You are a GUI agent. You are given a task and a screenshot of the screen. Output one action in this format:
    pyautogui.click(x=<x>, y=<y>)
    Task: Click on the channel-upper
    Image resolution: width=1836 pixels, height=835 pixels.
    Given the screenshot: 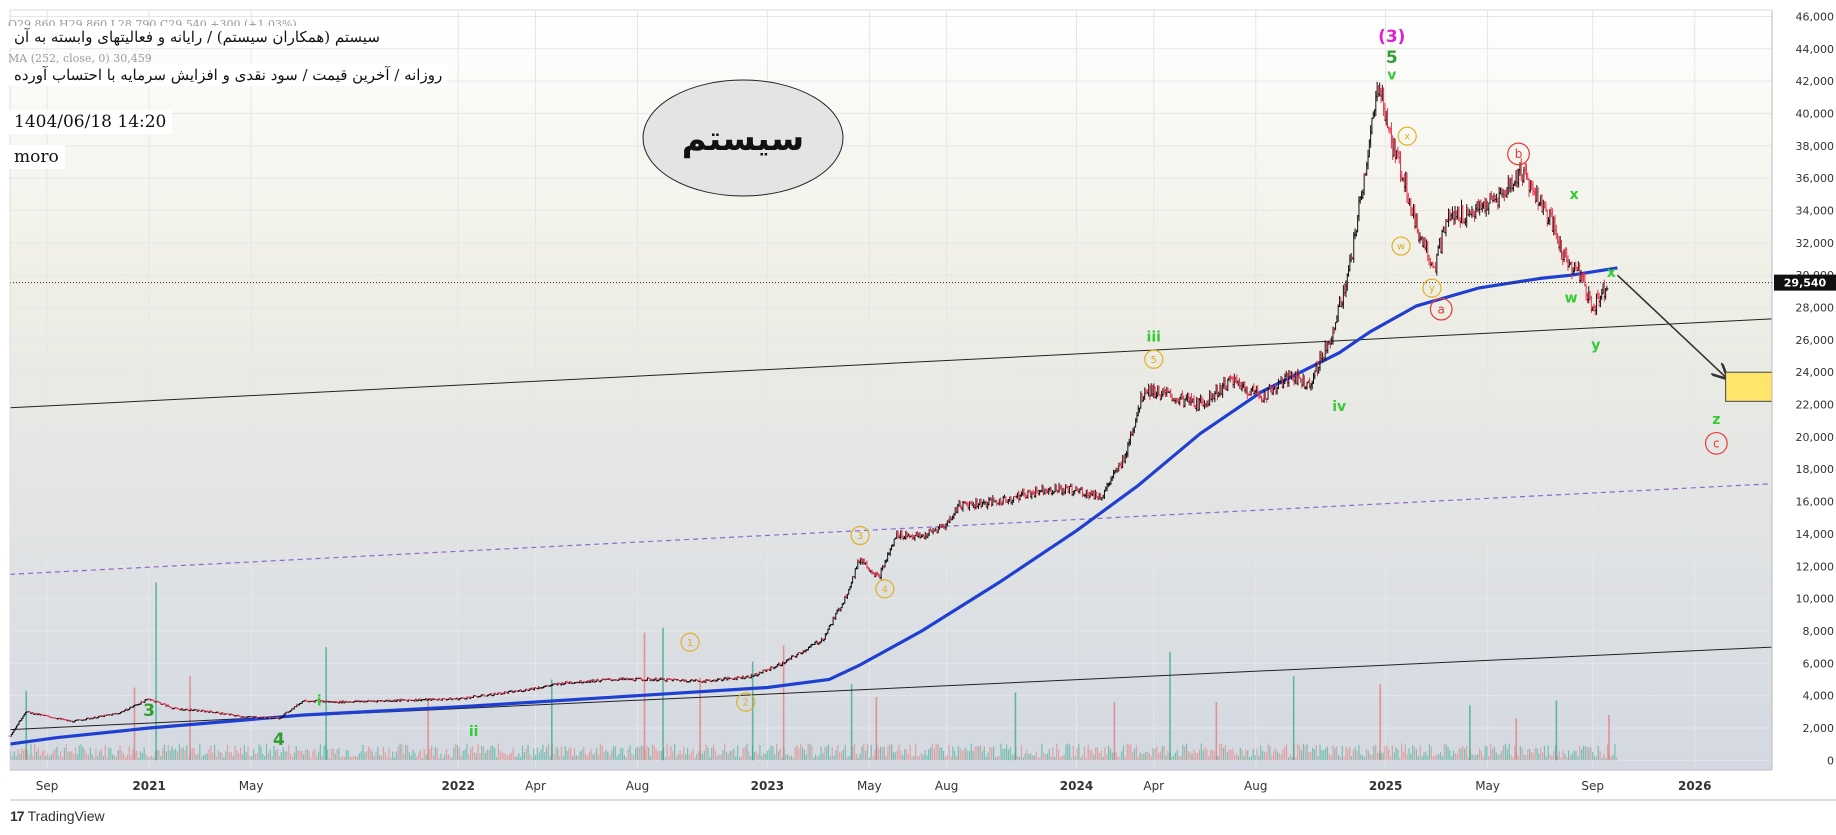 What is the action you would take?
    pyautogui.click(x=891, y=363)
    